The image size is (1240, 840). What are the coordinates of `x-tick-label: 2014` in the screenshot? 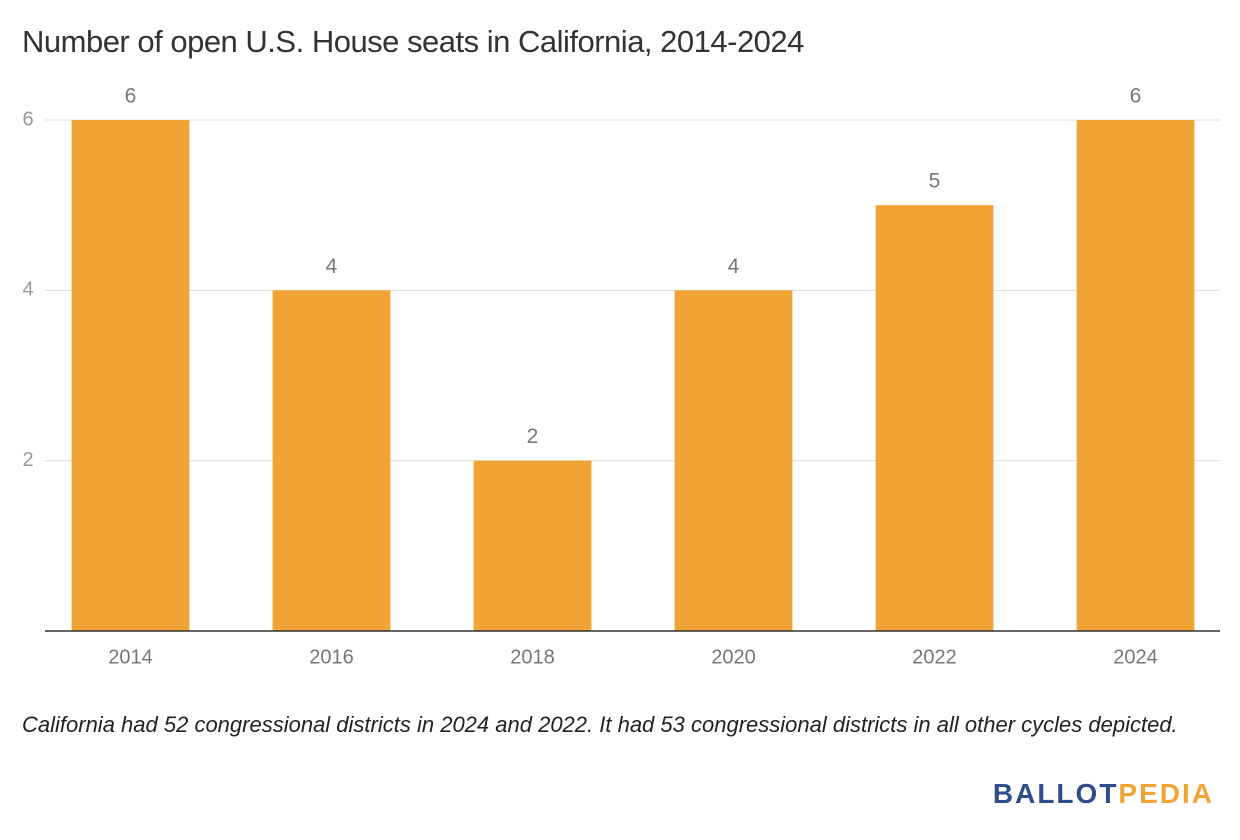 It's located at (130, 657).